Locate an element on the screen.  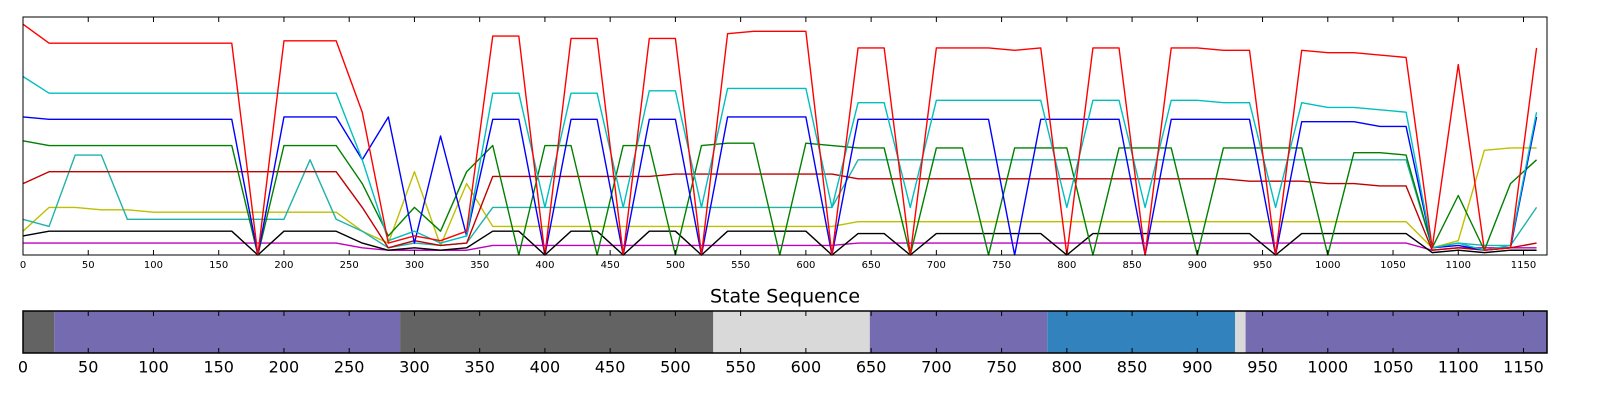
plot-frame is located at coordinates (785, 332).